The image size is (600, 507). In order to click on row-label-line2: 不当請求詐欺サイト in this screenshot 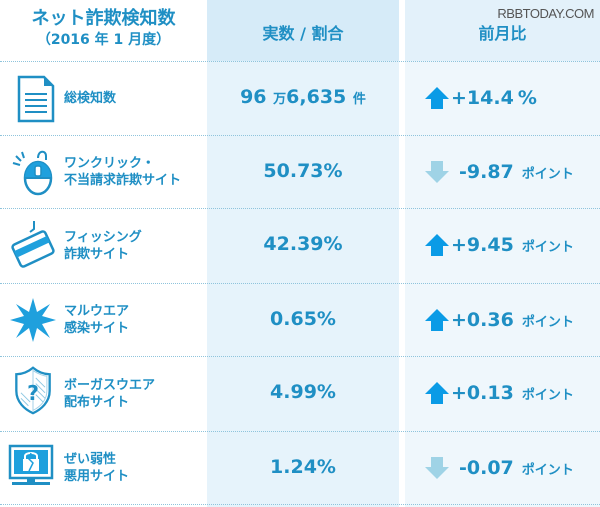, I will do `click(123, 180)`.